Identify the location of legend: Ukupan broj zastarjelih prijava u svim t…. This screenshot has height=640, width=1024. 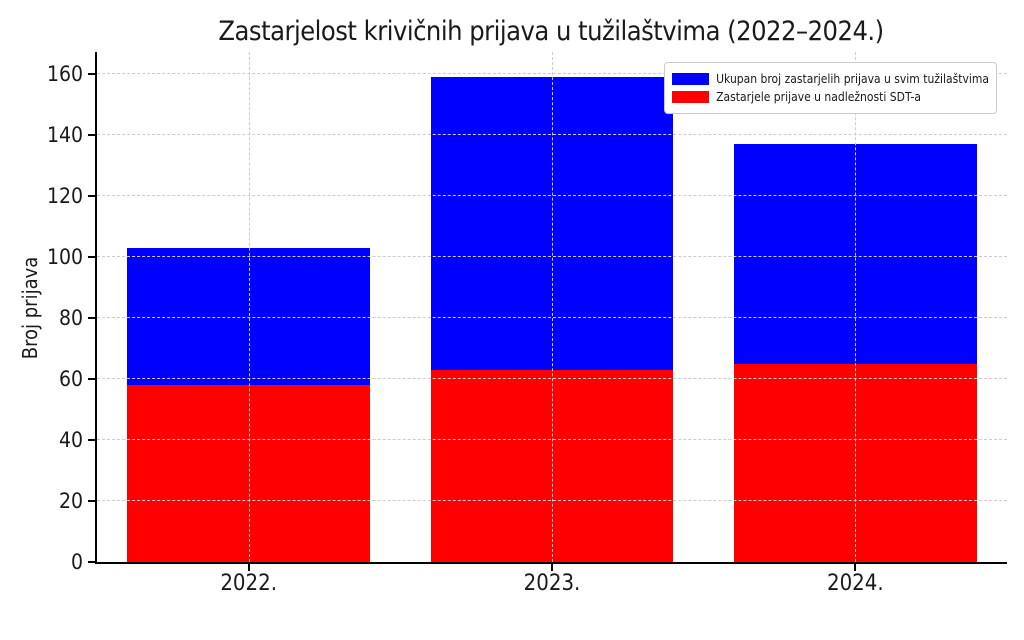
(830, 88).